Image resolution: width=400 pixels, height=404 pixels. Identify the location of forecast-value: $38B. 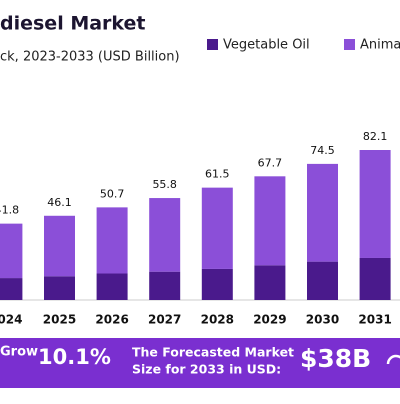
(335, 358).